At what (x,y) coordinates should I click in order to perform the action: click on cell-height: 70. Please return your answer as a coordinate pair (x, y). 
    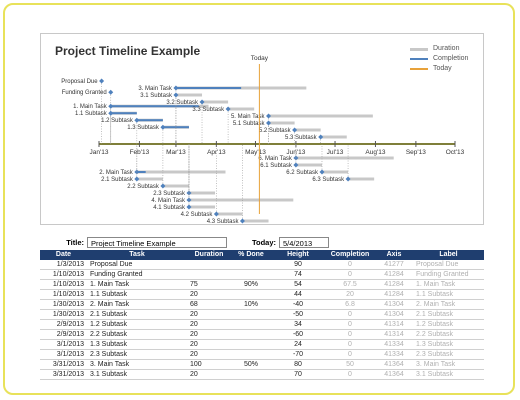
    Looking at the image, I should click on (298, 375).